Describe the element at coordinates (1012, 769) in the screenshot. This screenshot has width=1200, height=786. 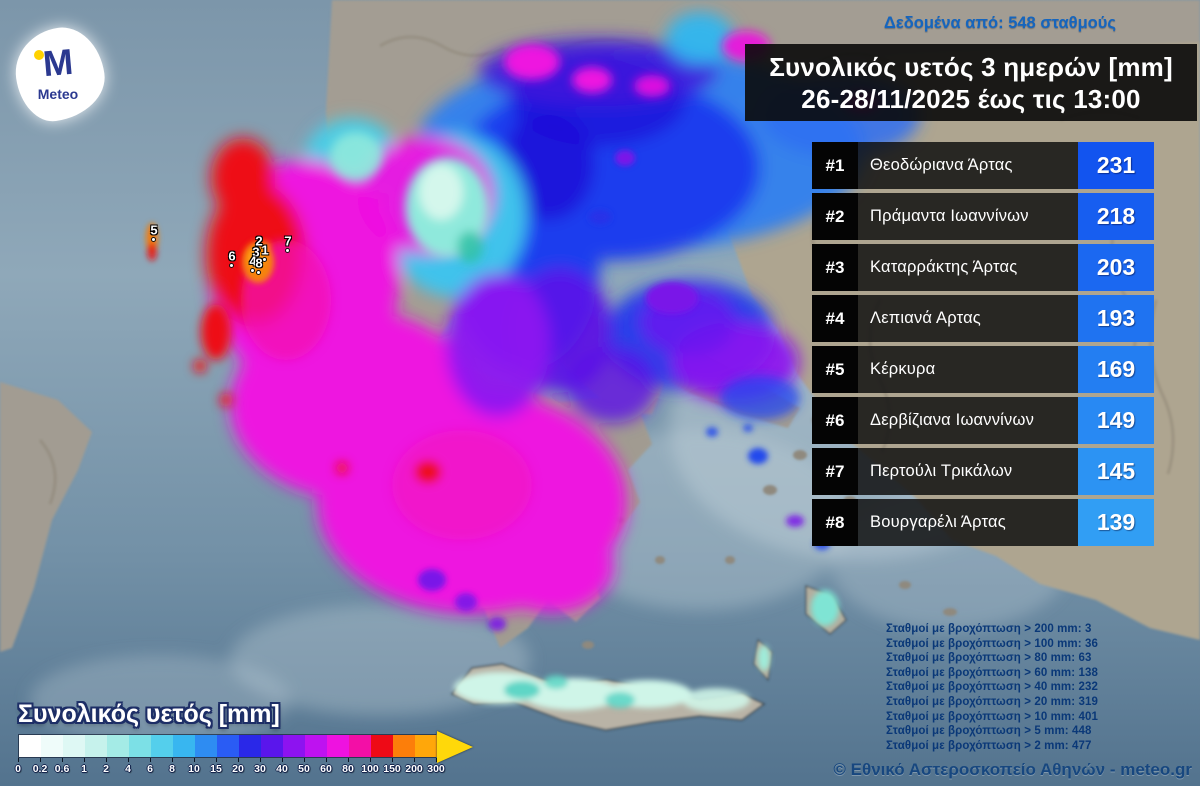
I see `copyright-credit: © Εθνικό Αστεροσκοπείο Αθηνών - meteo.gr` at that location.